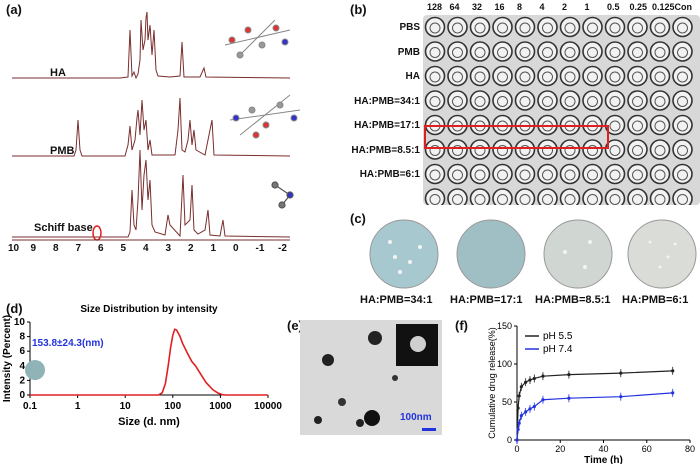 The width and height of the screenshot is (700, 469). Describe the element at coordinates (516, 449) in the screenshot. I see `release-x-tick-label: 0` at that location.